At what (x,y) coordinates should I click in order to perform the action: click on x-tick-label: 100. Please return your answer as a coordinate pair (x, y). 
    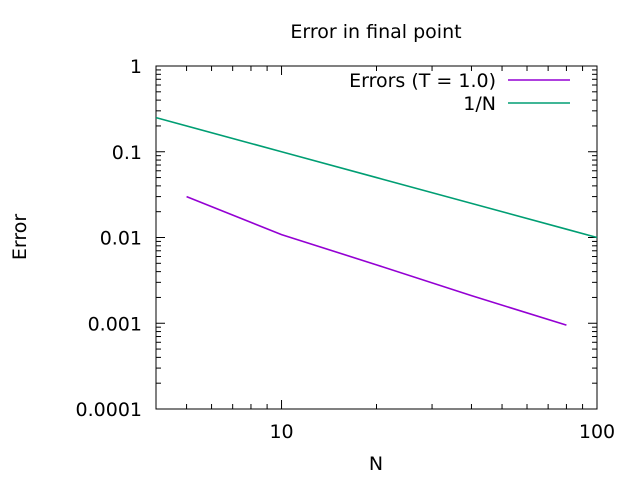
    Looking at the image, I should click on (597, 432).